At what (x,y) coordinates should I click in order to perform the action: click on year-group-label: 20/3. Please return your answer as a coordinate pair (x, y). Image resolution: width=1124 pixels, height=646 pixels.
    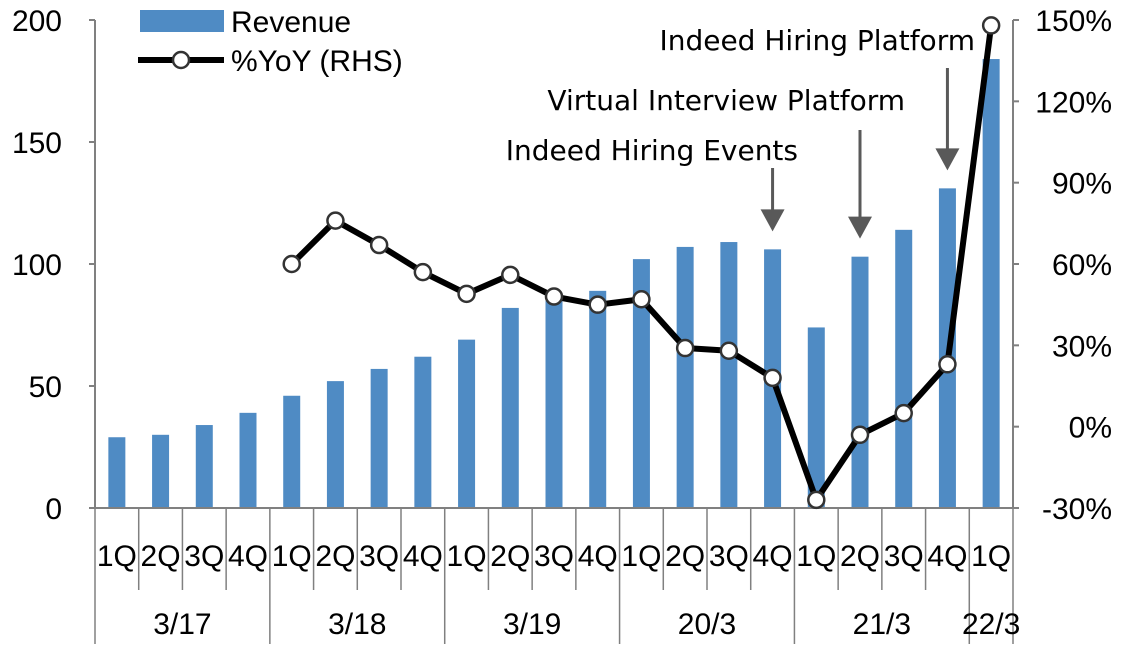
    Looking at the image, I should click on (707, 624).